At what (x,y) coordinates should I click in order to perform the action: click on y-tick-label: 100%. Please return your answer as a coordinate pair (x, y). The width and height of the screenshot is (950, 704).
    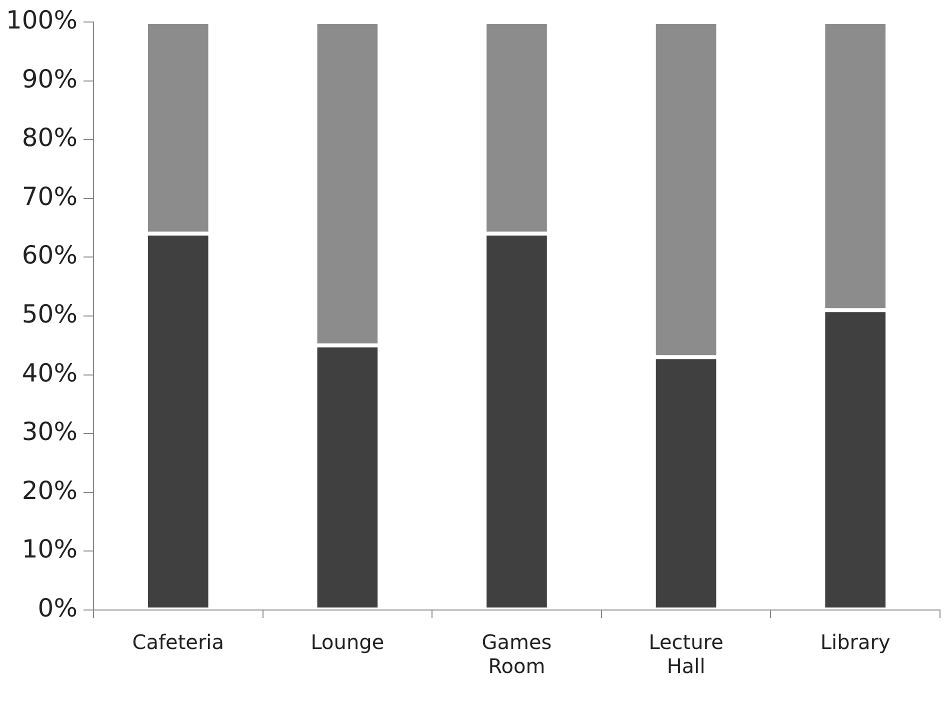
    Looking at the image, I should click on (42, 20).